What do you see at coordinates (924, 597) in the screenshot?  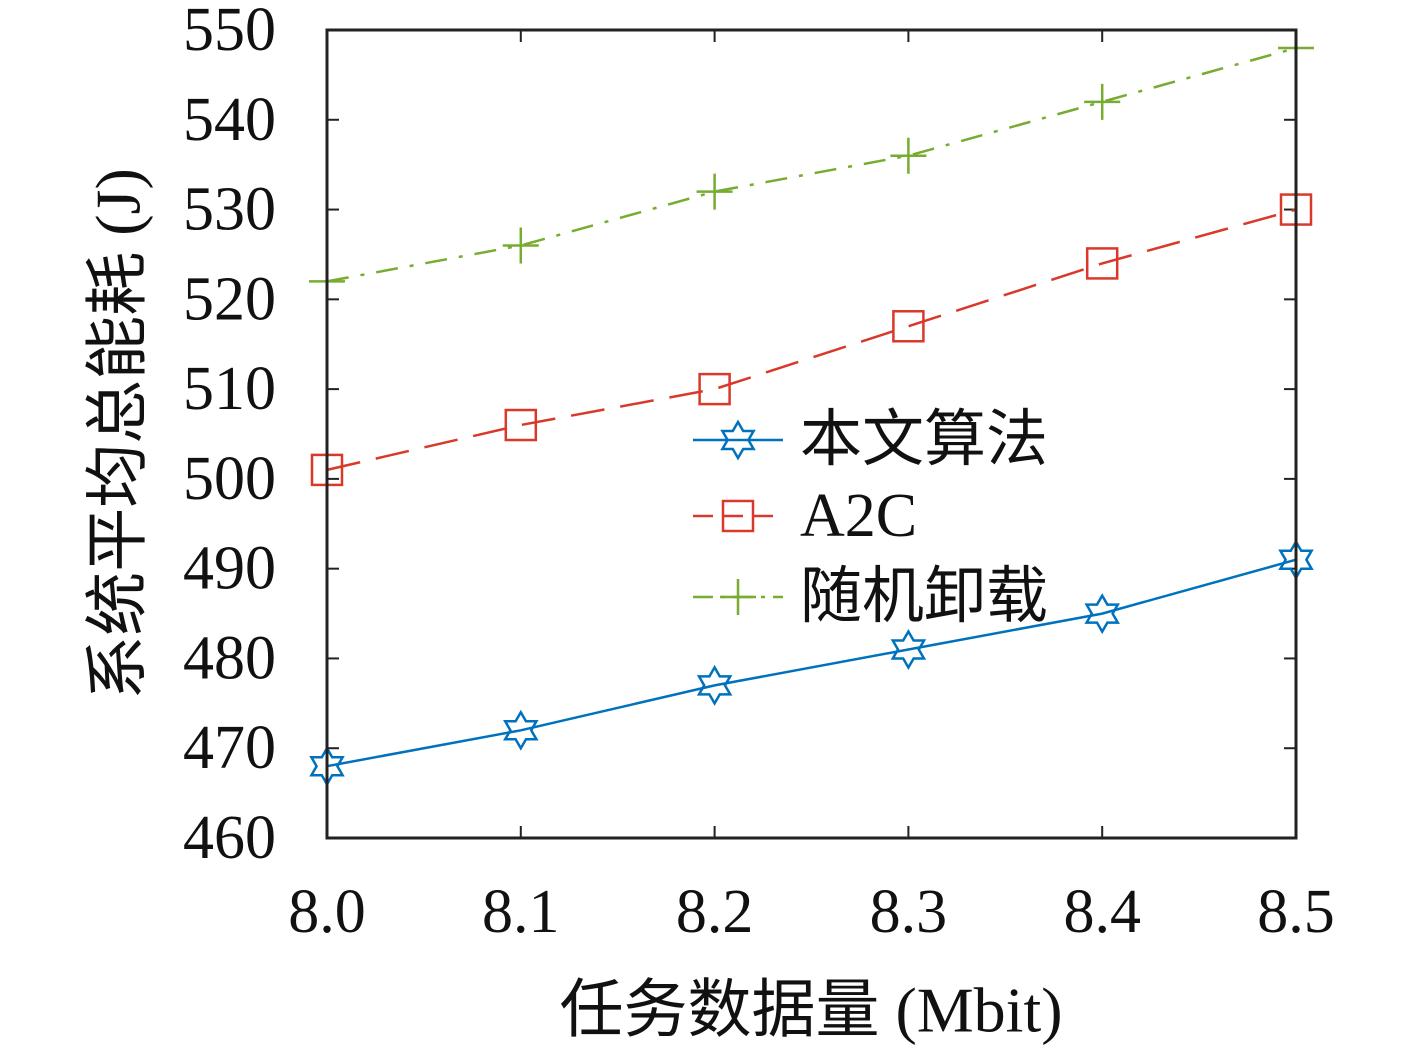 I see `legend-label: 随机卸载` at bounding box center [924, 597].